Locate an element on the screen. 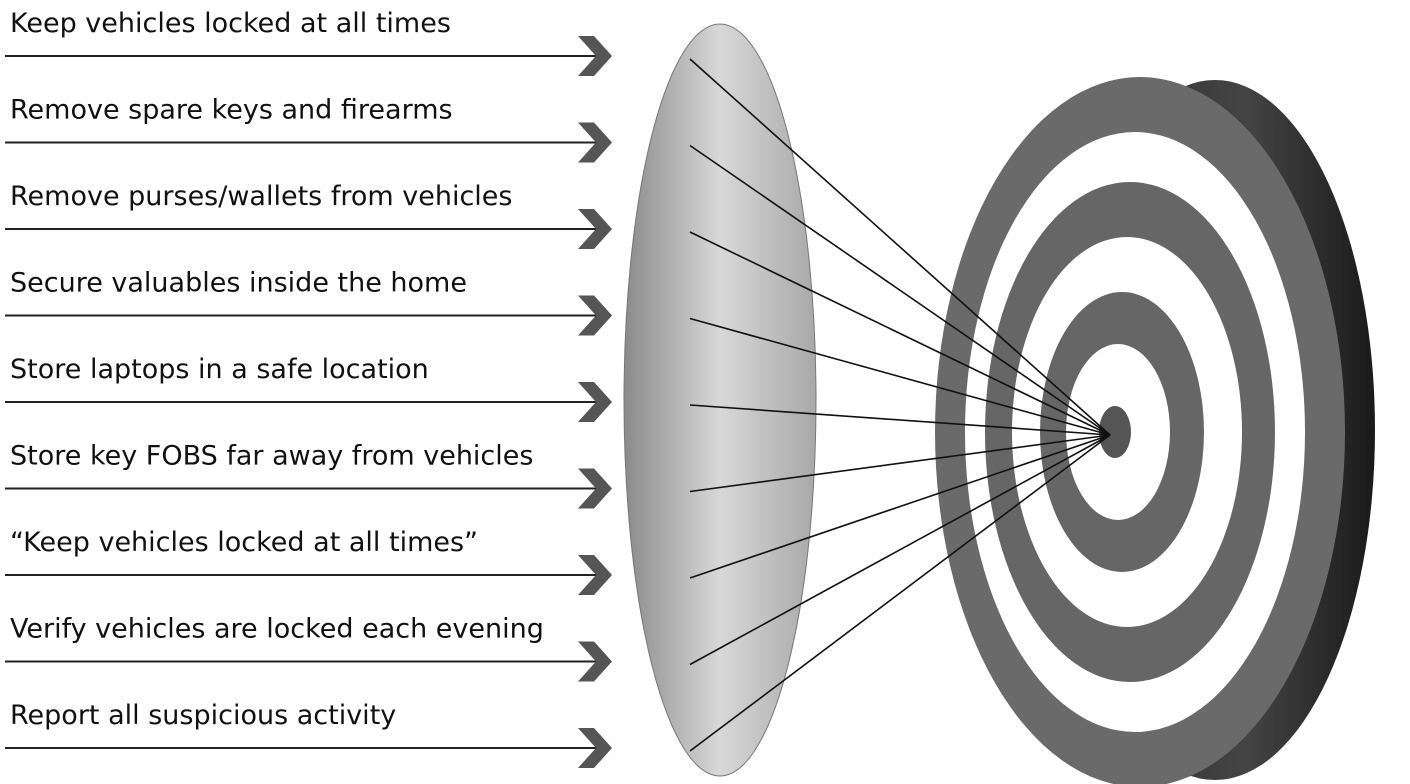 This screenshot has width=1410, height=784. step-label: Store key FOBS far away from vehicles is located at coordinates (271, 456).